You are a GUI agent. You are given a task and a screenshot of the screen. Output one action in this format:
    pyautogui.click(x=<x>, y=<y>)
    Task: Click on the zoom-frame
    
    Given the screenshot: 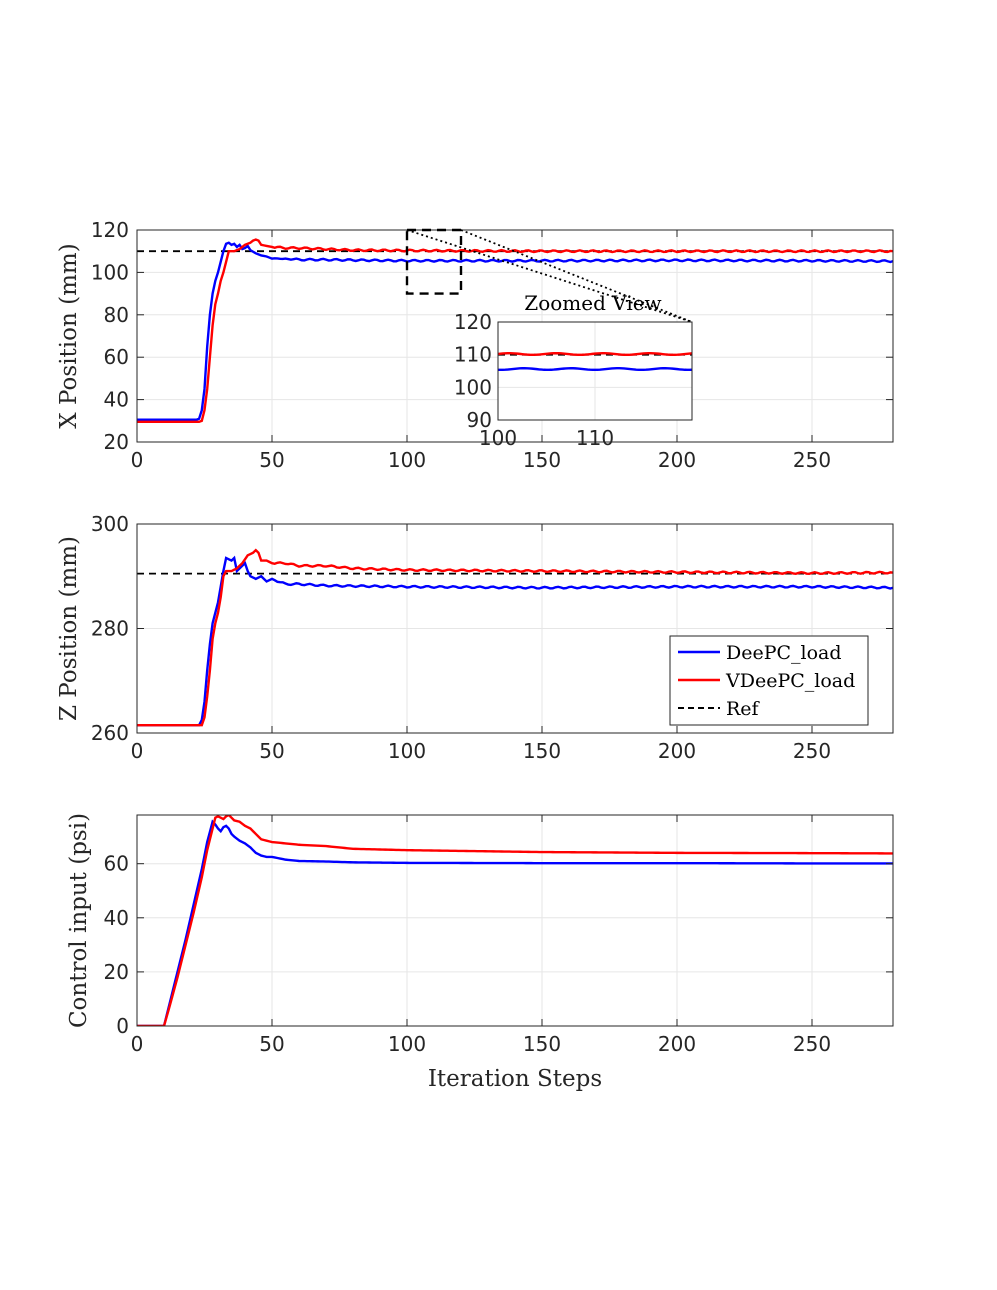 What is the action you would take?
    pyautogui.click(x=595, y=371)
    